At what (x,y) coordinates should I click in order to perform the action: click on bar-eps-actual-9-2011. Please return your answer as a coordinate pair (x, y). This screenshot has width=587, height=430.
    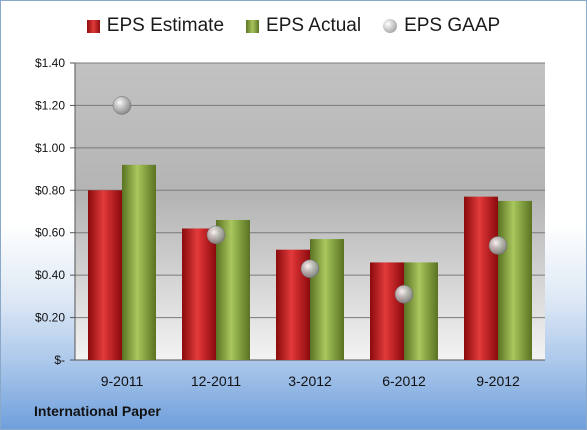
    Looking at the image, I should click on (139, 262).